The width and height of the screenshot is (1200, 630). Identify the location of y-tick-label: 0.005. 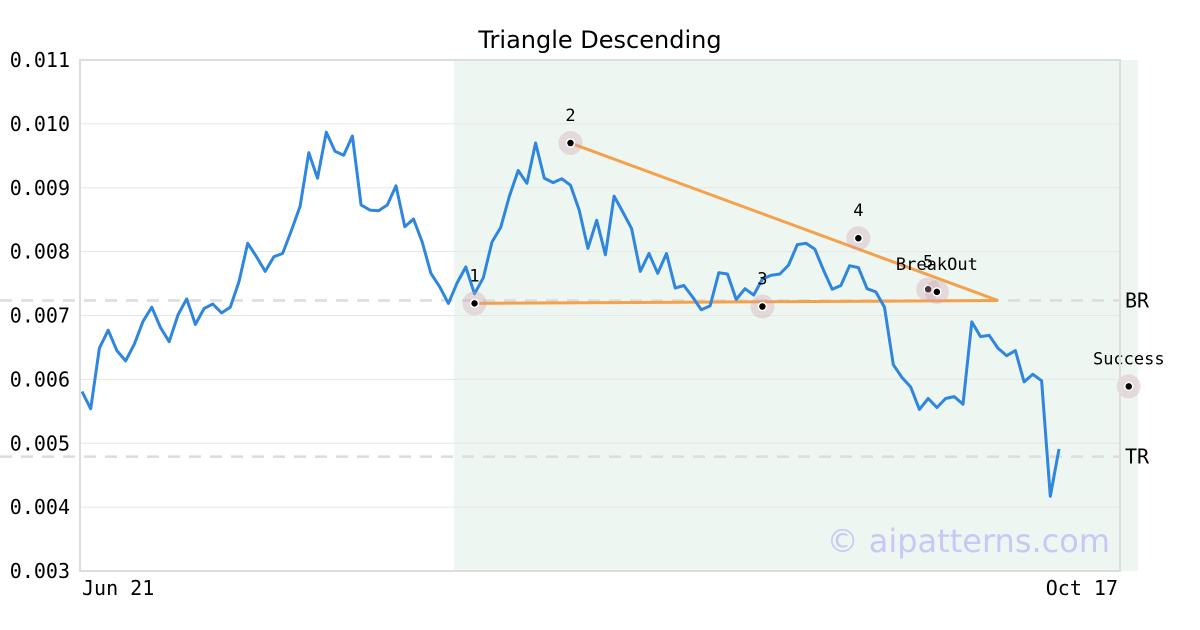
(40, 443).